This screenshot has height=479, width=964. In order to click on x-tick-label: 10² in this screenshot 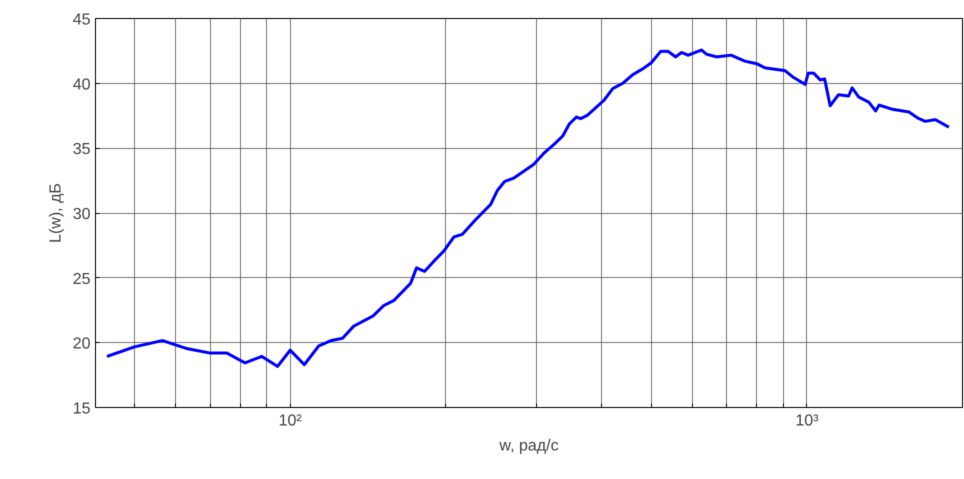, I will do `click(290, 421)`.